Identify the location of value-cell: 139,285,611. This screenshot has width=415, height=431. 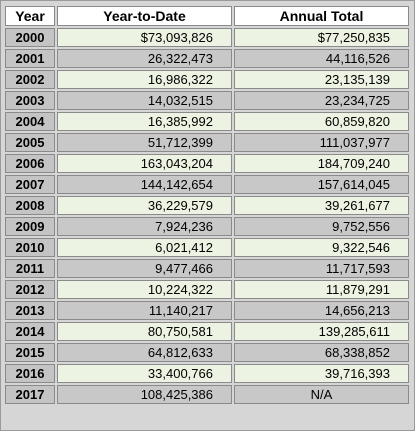
(321, 331).